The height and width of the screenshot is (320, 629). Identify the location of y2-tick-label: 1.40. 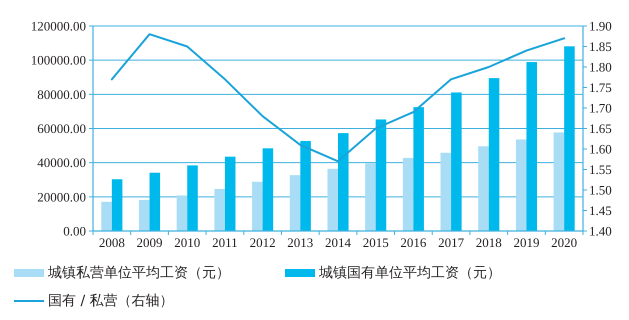
(600, 231).